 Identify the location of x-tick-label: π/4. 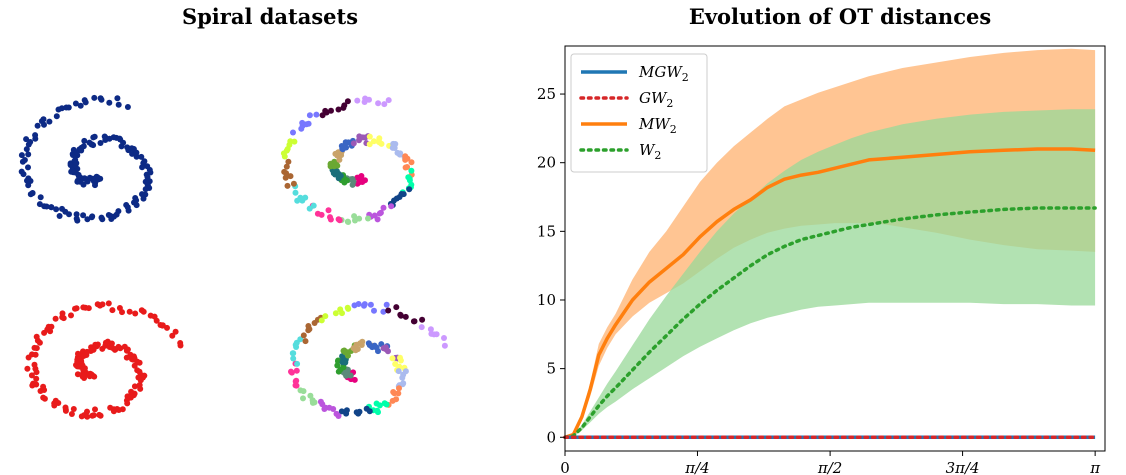
(696, 467).